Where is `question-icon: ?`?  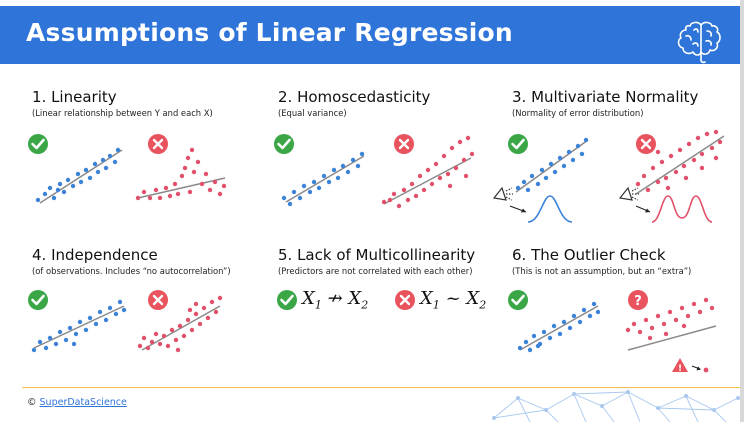
question-icon: ? is located at coordinates (638, 300).